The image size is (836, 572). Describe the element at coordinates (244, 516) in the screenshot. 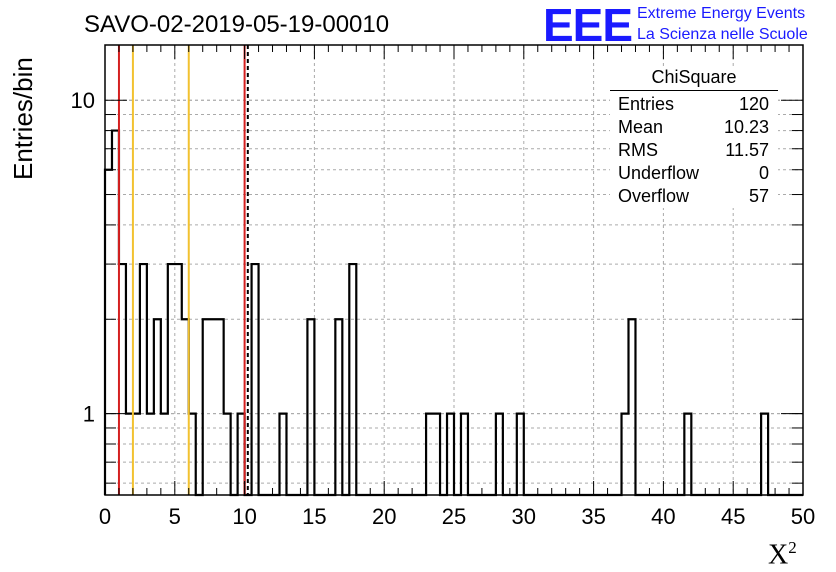

I see `x-tick-label: 10` at that location.